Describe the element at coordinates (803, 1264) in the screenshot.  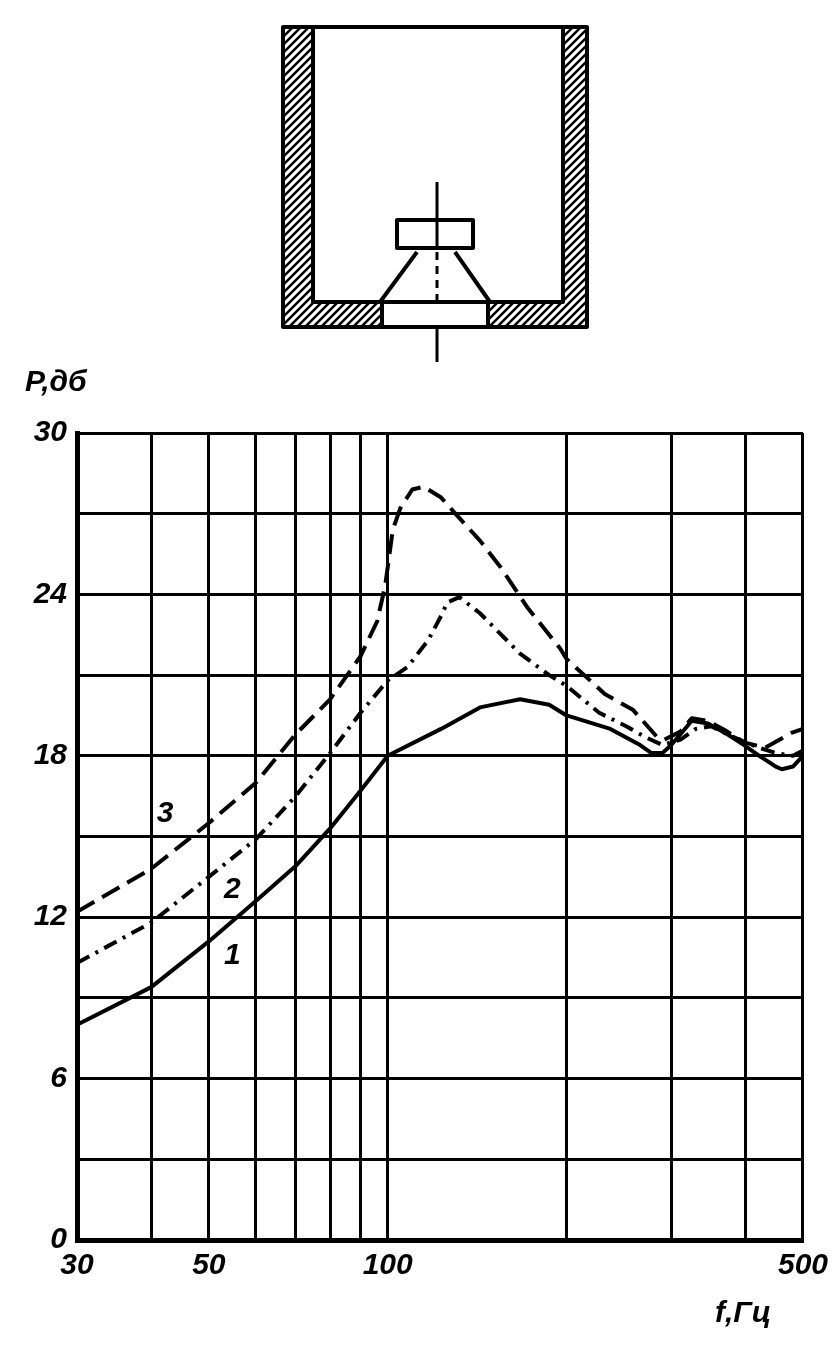
I see `x-tick-label: 500` at that location.